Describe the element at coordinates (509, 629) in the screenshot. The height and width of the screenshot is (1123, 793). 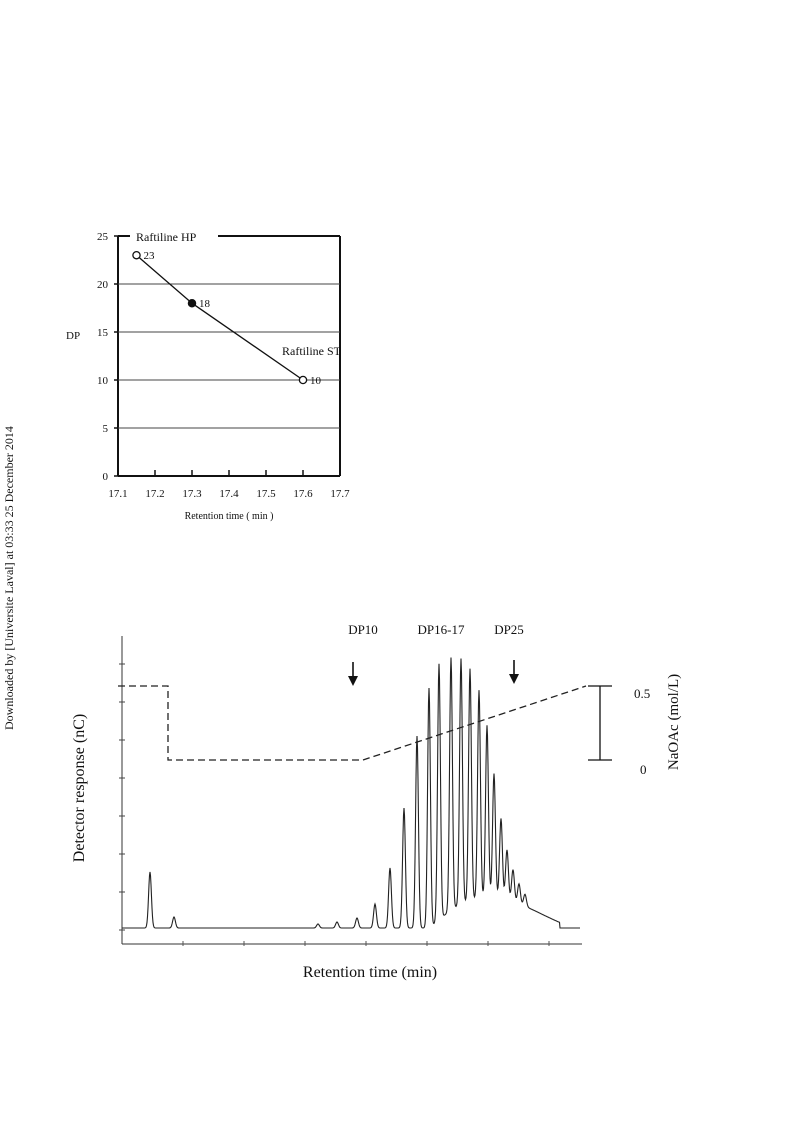
I see `peak-label-dp25: DP25` at that location.